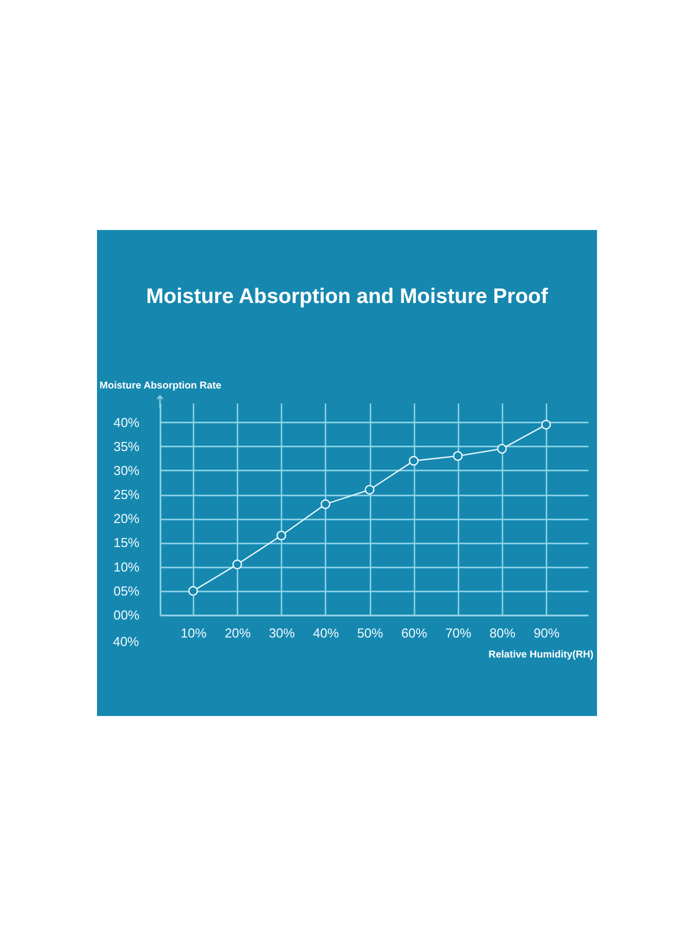  Describe the element at coordinates (126, 494) in the screenshot. I see `y-tick-label: 25%` at that location.